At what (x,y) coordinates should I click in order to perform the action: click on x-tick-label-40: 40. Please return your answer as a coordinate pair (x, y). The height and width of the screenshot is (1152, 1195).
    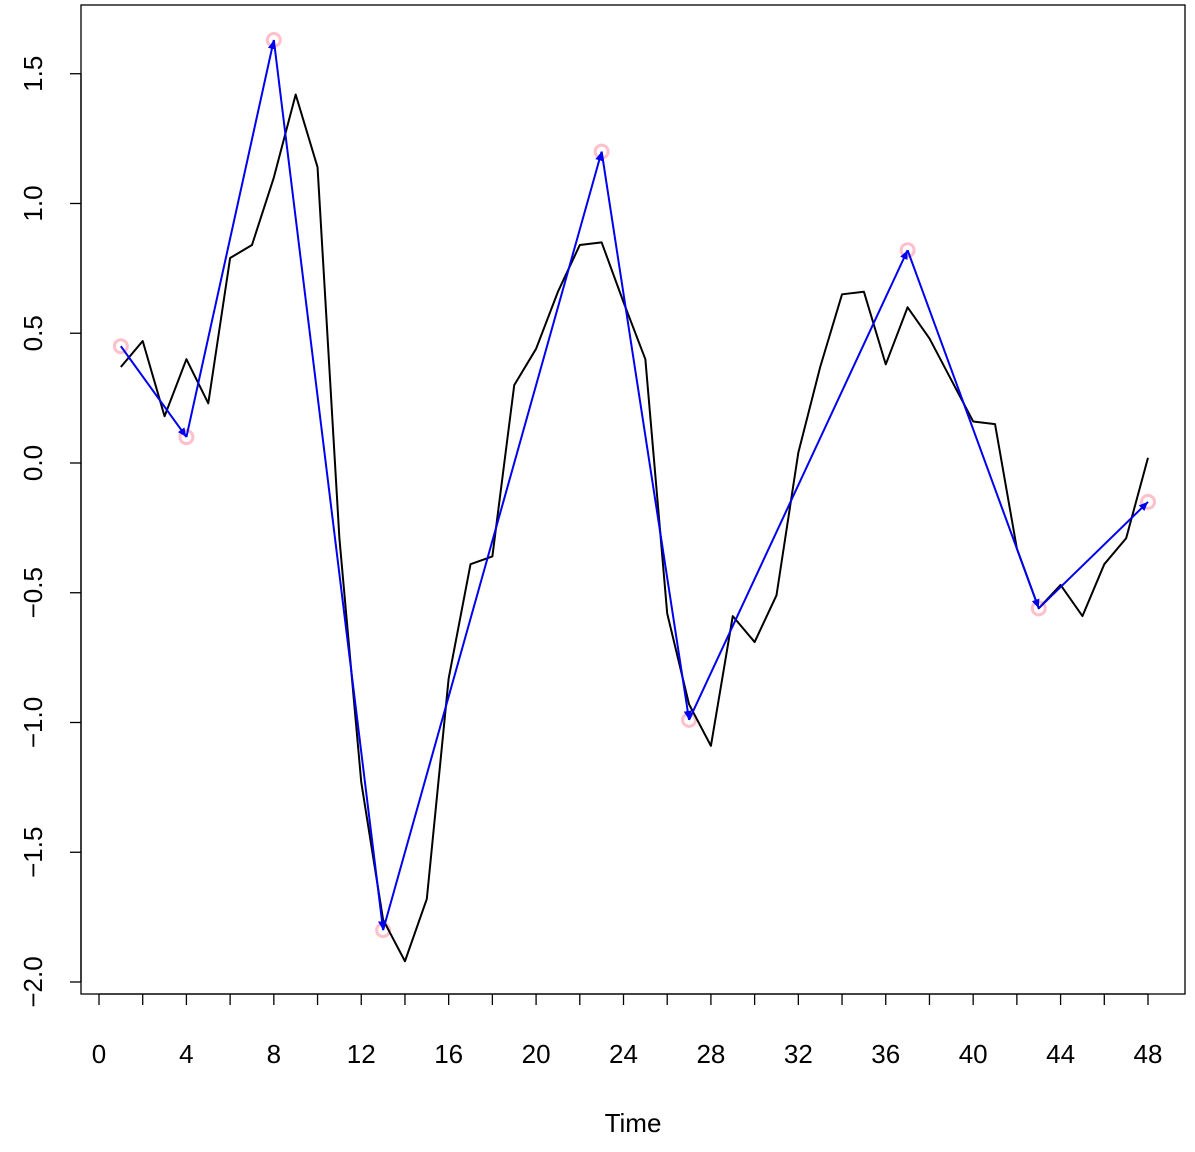
    Looking at the image, I should click on (973, 1054).